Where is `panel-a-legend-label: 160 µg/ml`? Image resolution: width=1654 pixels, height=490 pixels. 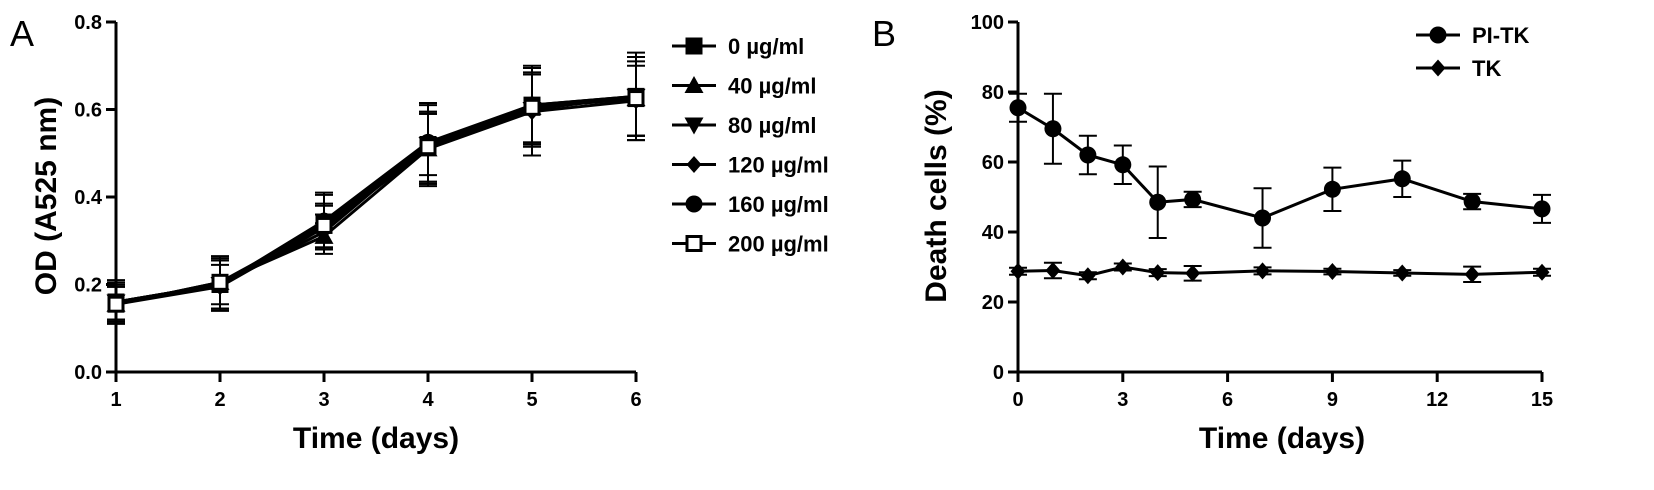
panel-a-legend-label: 160 µg/ml is located at coordinates (778, 204).